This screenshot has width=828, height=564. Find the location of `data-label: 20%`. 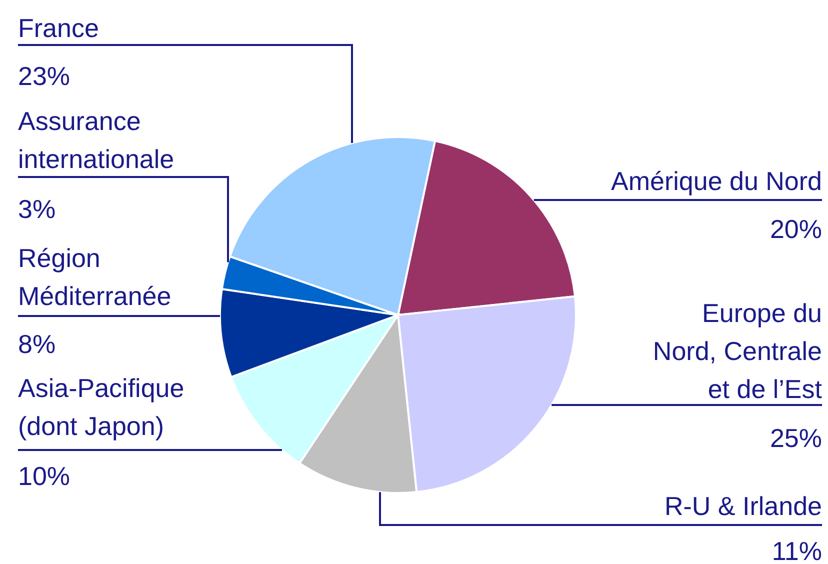

data-label: 20% is located at coordinates (796, 229).